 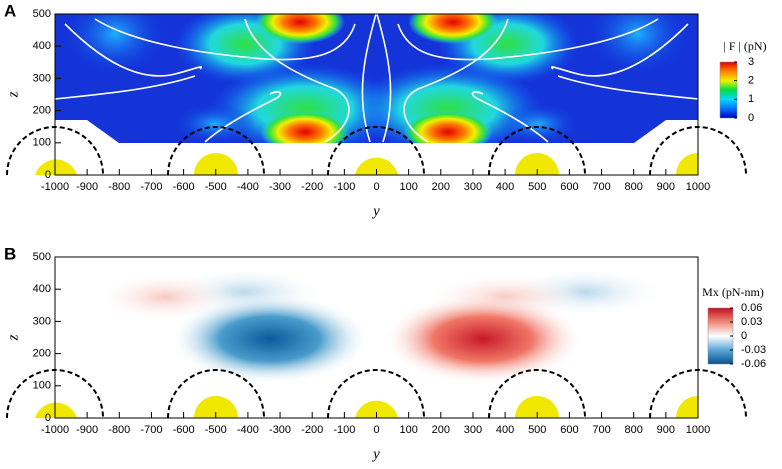 What do you see at coordinates (751, 99) in the screenshot?
I see `colorbar-tick-label: 1` at bounding box center [751, 99].